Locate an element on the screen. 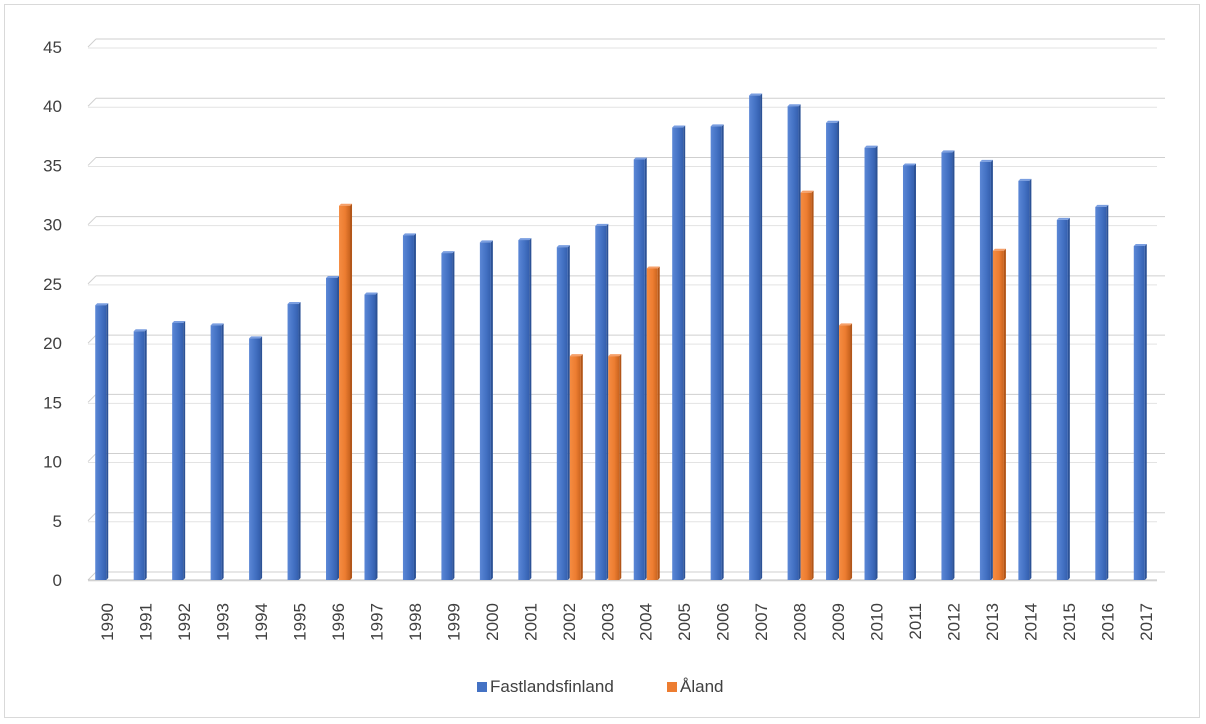 The height and width of the screenshot is (724, 1206). bar-fastlandsfinland-1998 is located at coordinates (409, 406).